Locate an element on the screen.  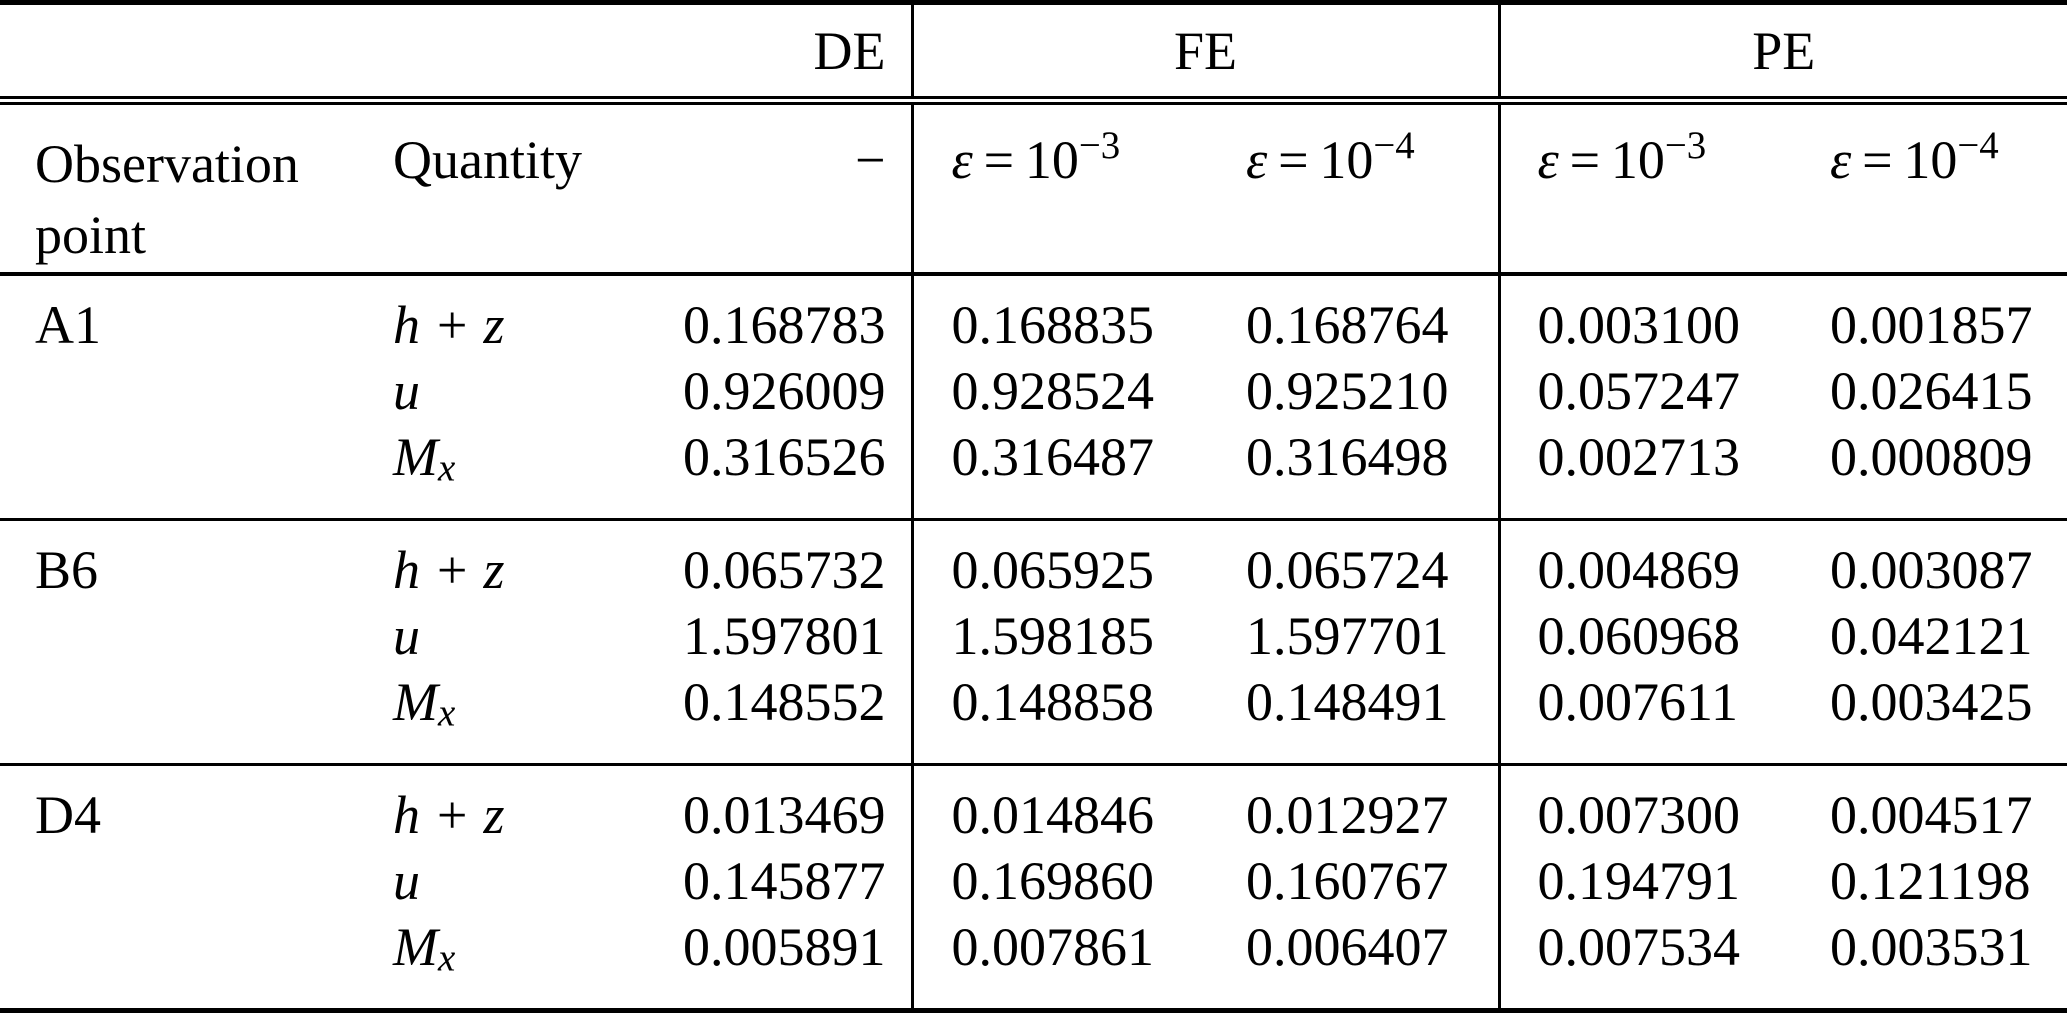
value-fe-eps3: 0.168835 is located at coordinates (1060, 315).